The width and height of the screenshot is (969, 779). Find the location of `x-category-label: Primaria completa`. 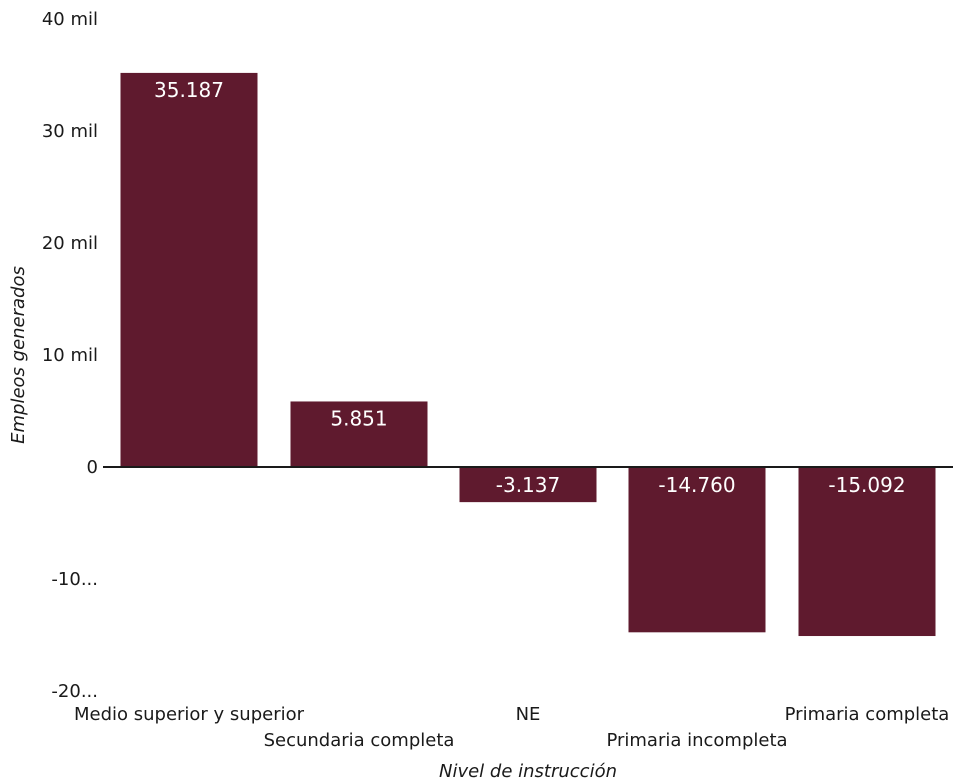

x-category-label: Primaria completa is located at coordinates (867, 714).